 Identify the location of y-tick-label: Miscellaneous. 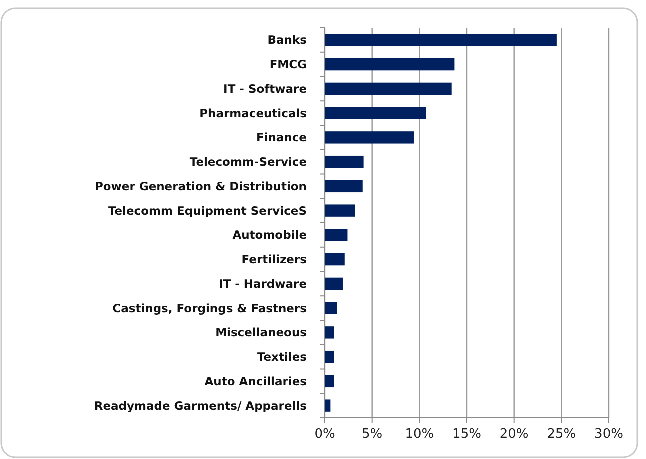
(262, 333).